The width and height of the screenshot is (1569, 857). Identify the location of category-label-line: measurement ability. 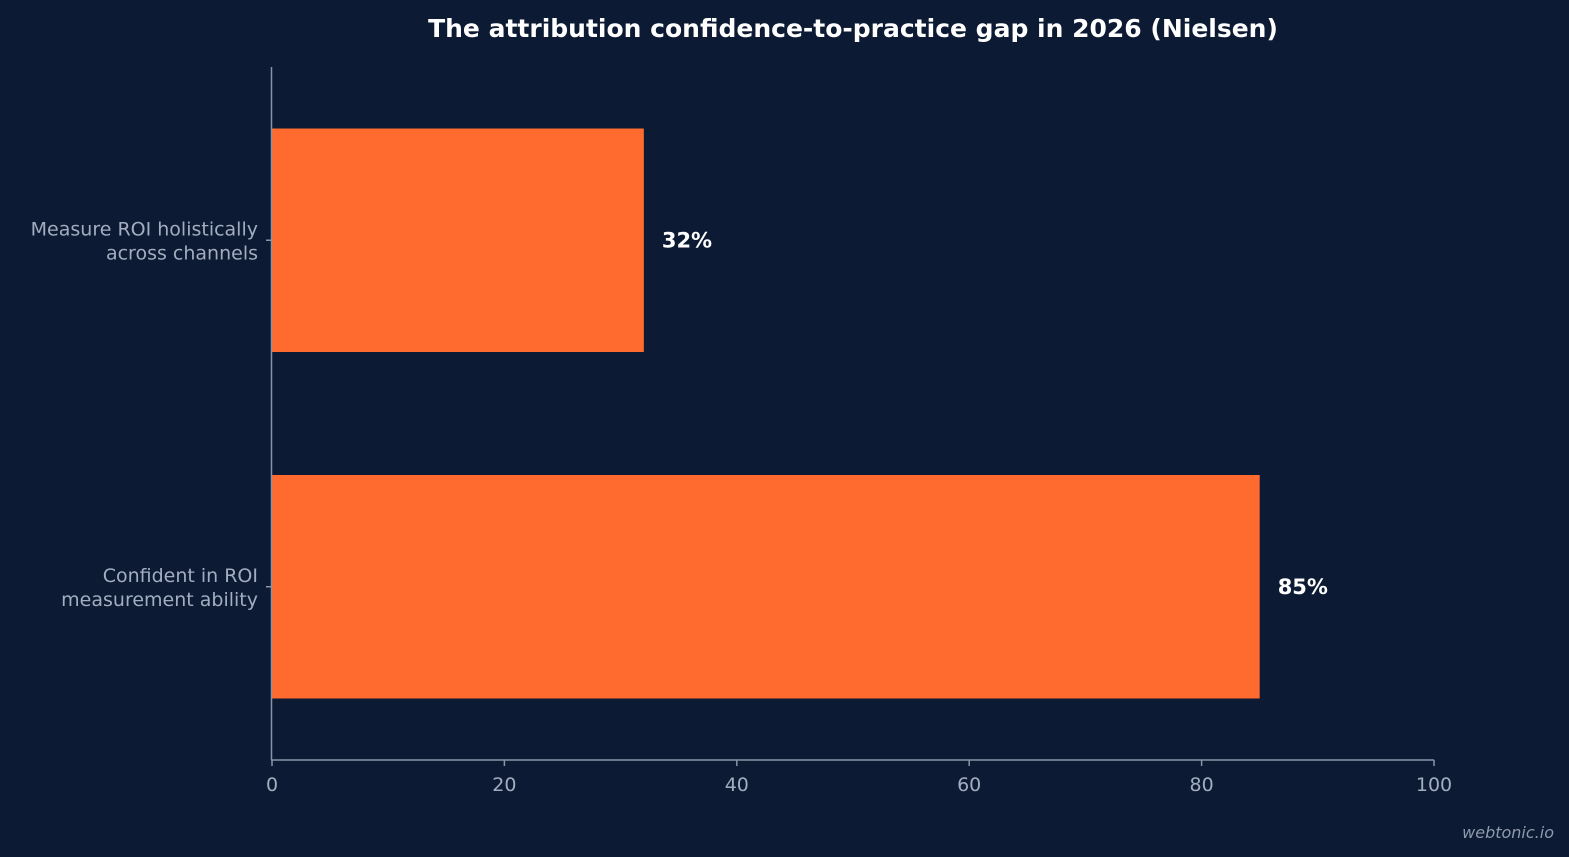
(159, 600).